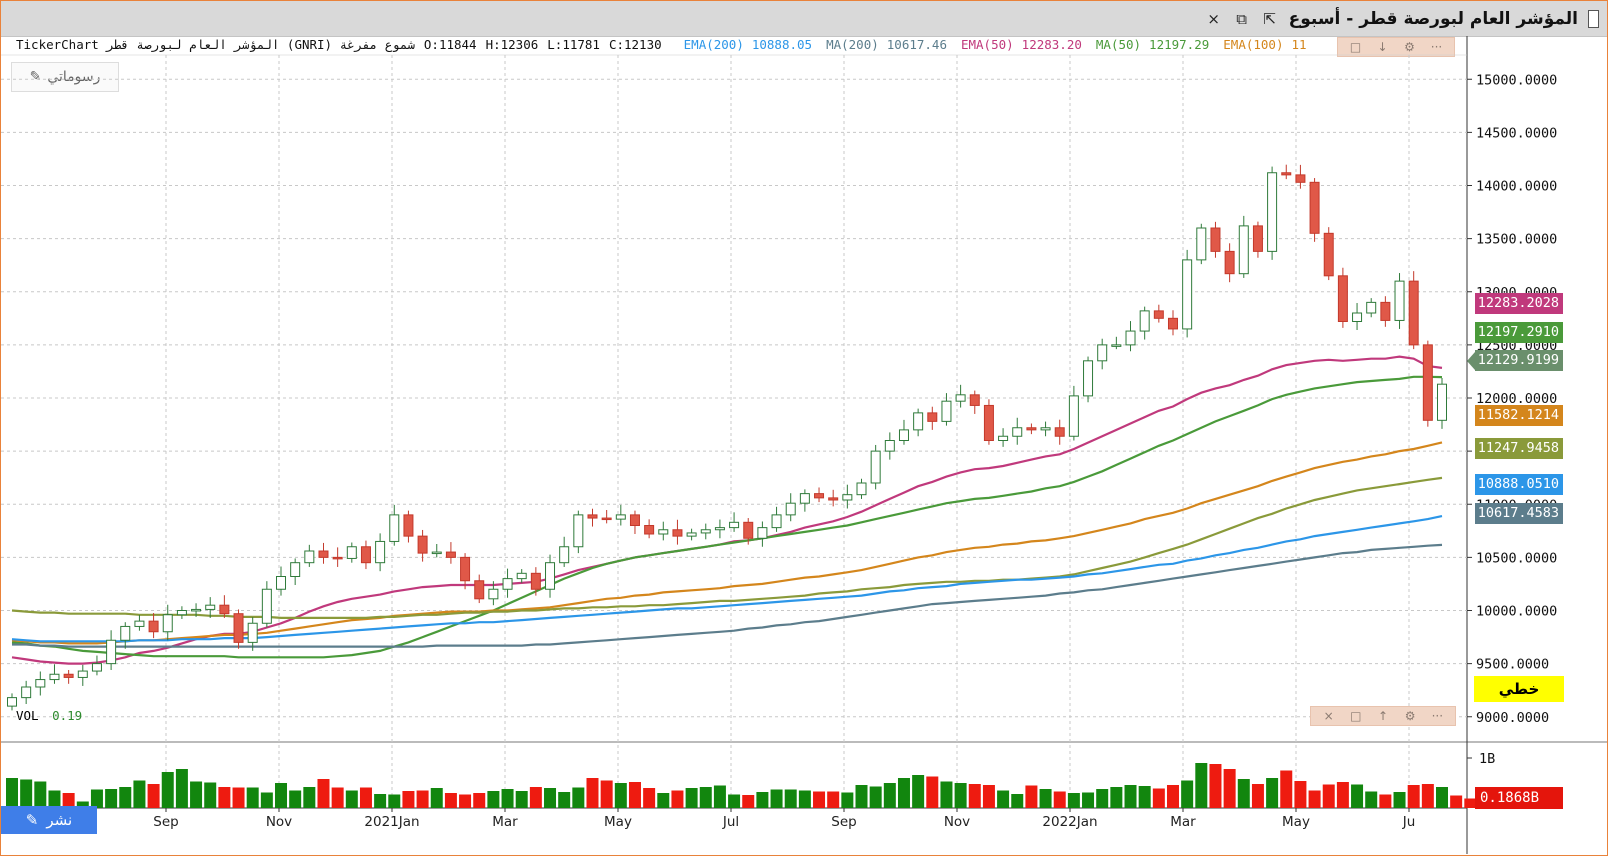 The height and width of the screenshot is (856, 1608). I want to click on current-price-arrow, so click(1471, 361).